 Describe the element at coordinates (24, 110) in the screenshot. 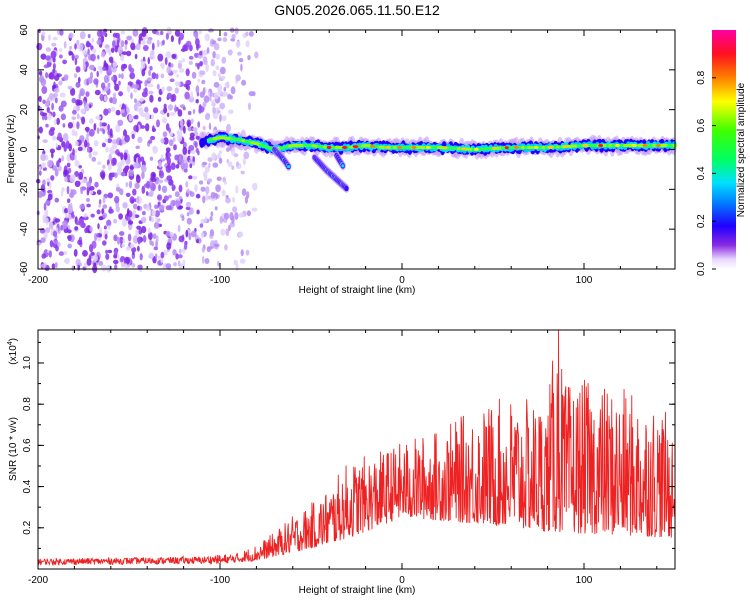

I see `heatmap-y-tick-label: 20` at that location.